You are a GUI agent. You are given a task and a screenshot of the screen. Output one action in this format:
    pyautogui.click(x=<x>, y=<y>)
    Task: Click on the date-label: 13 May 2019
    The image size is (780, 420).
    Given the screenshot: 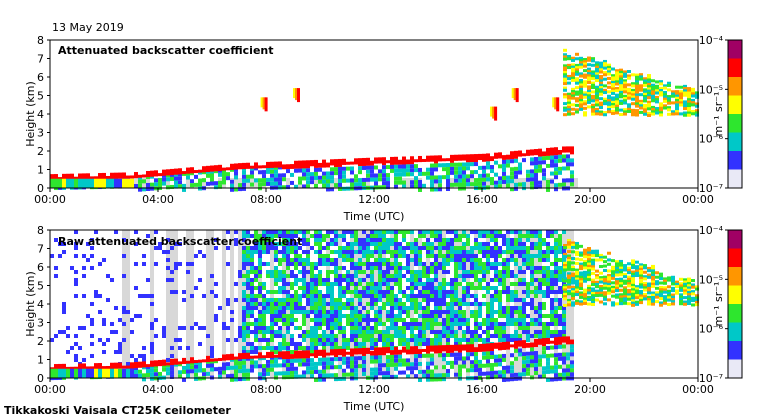 What is the action you would take?
    pyautogui.click(x=88, y=27)
    